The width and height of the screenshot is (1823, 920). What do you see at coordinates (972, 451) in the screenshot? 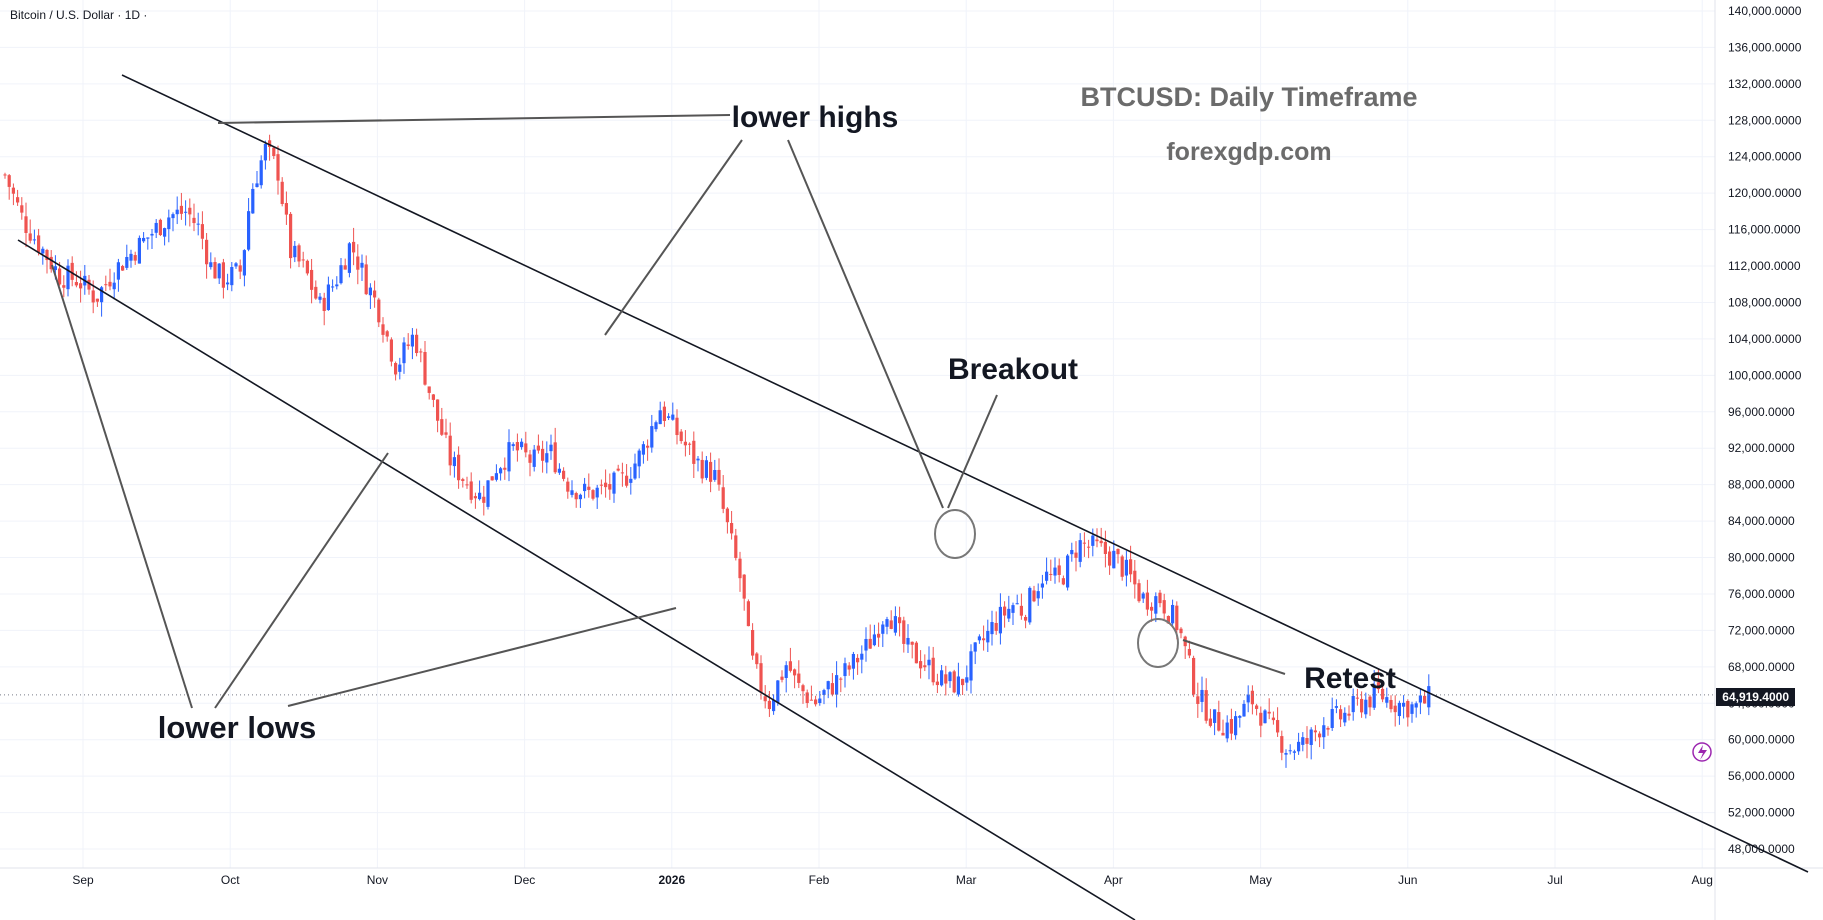
I see `annotation-line` at bounding box center [972, 451].